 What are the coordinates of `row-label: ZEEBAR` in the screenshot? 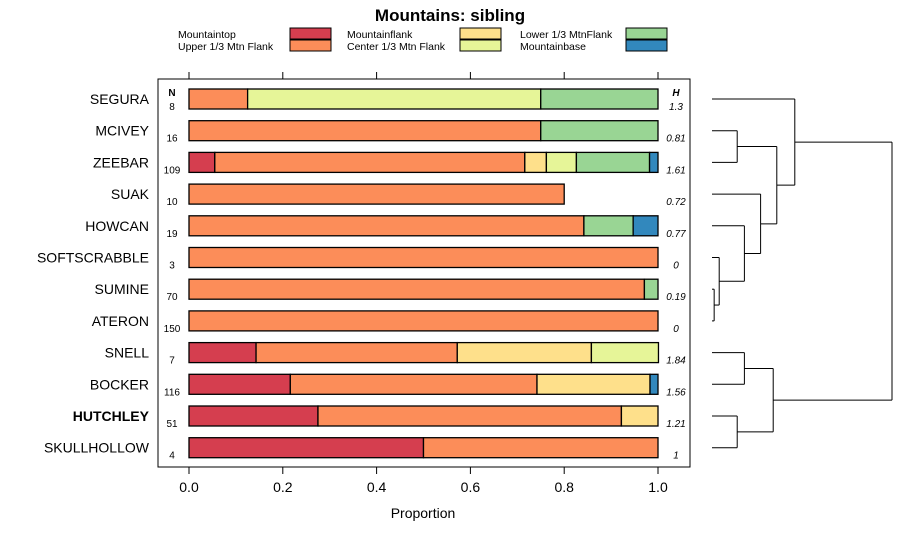 It's located at (121, 162).